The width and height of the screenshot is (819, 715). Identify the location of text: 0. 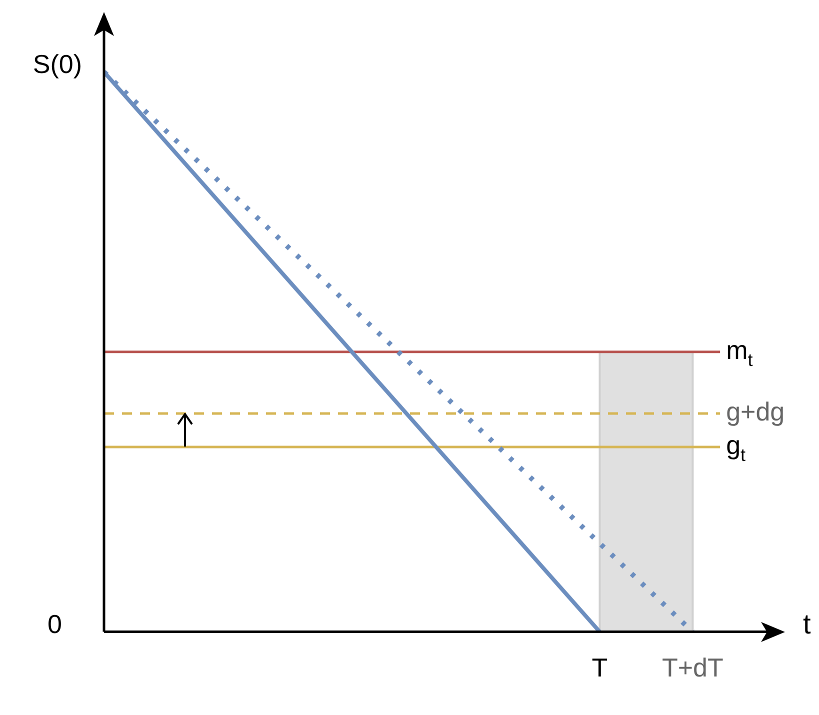
(55, 623).